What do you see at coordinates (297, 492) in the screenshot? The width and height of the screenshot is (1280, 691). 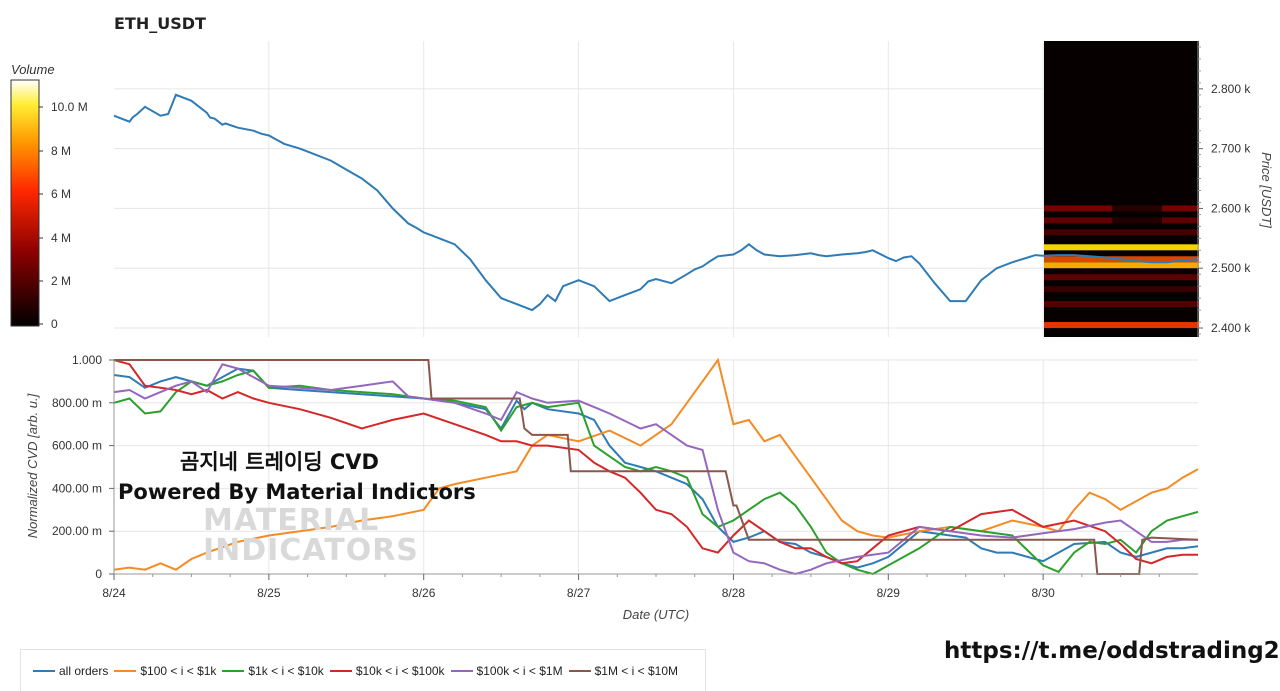 I see `overlay-subtitle: Powered By Material Indictors` at bounding box center [297, 492].